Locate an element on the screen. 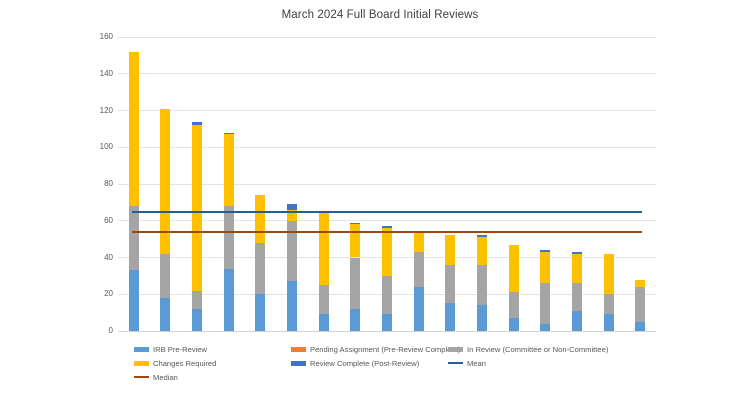 The image size is (750, 400). y-axis-tick-label: 160 is located at coordinates (106, 36).